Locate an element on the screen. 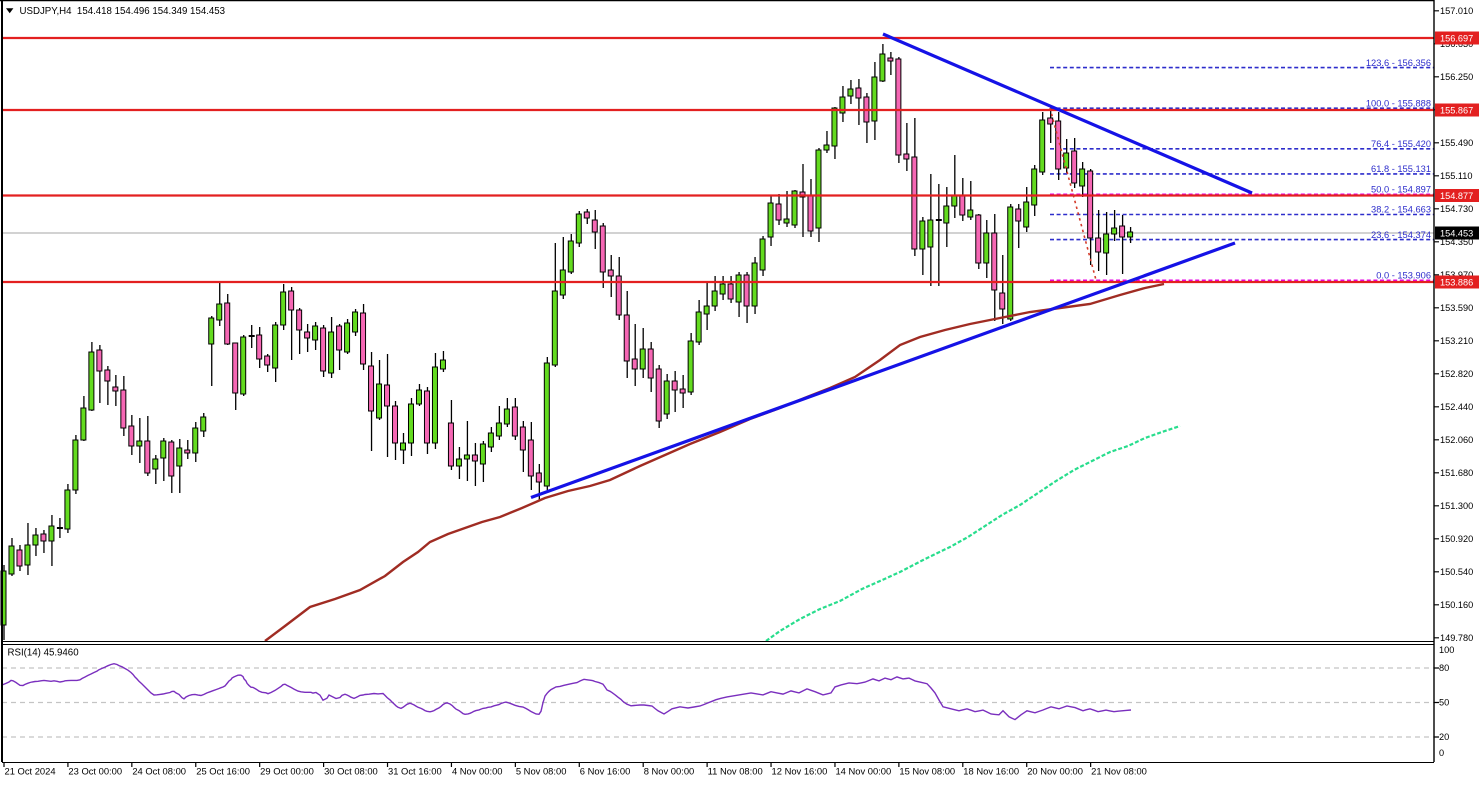 The image size is (1479, 787). svg-text: 149.780 is located at coordinates (1456, 638).